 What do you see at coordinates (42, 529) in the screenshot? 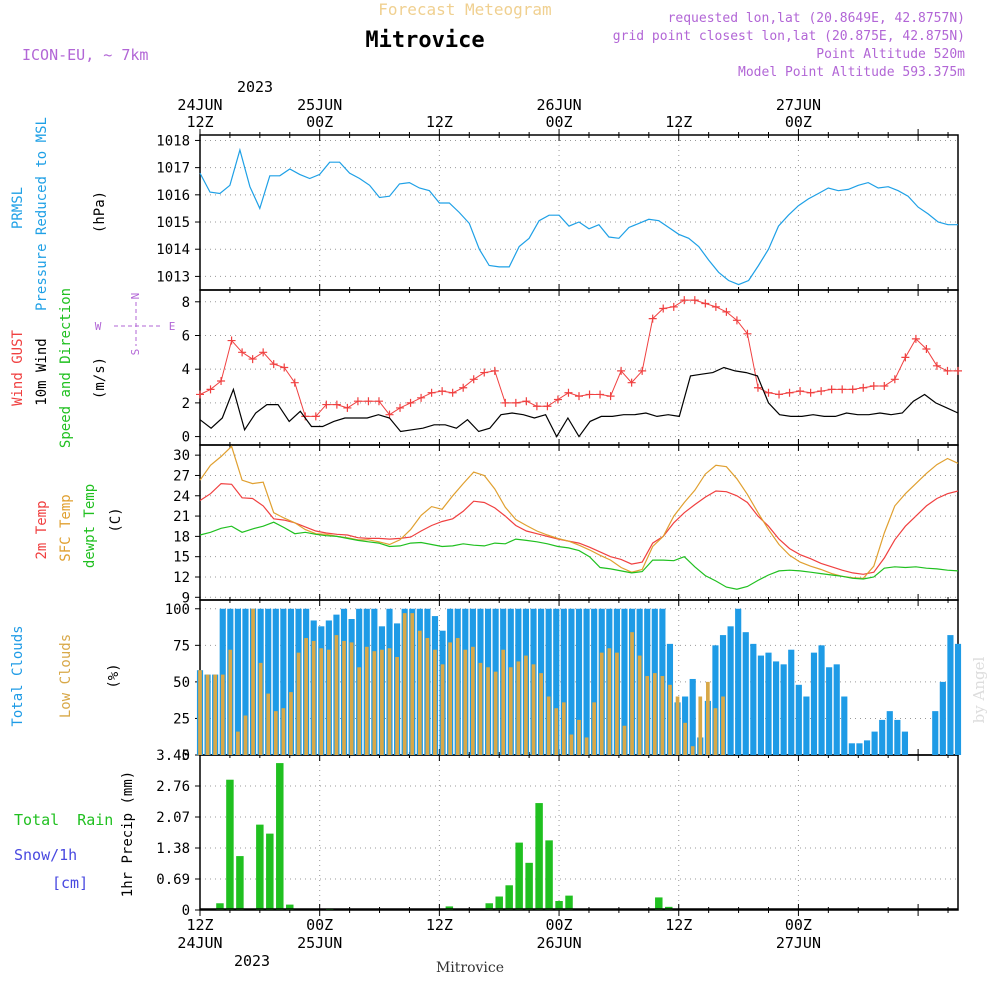
I see `temp-label-2m: 2m Temp` at bounding box center [42, 529].